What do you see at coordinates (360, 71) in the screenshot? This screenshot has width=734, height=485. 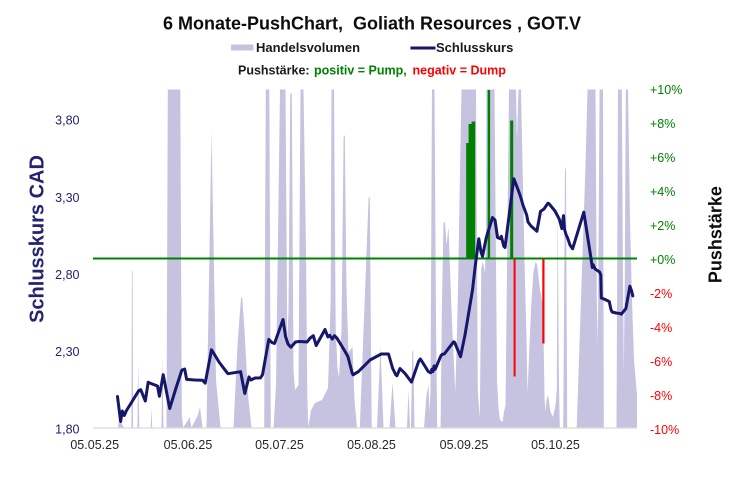 I see `svg-text: positiv = Pump,` at bounding box center [360, 71].